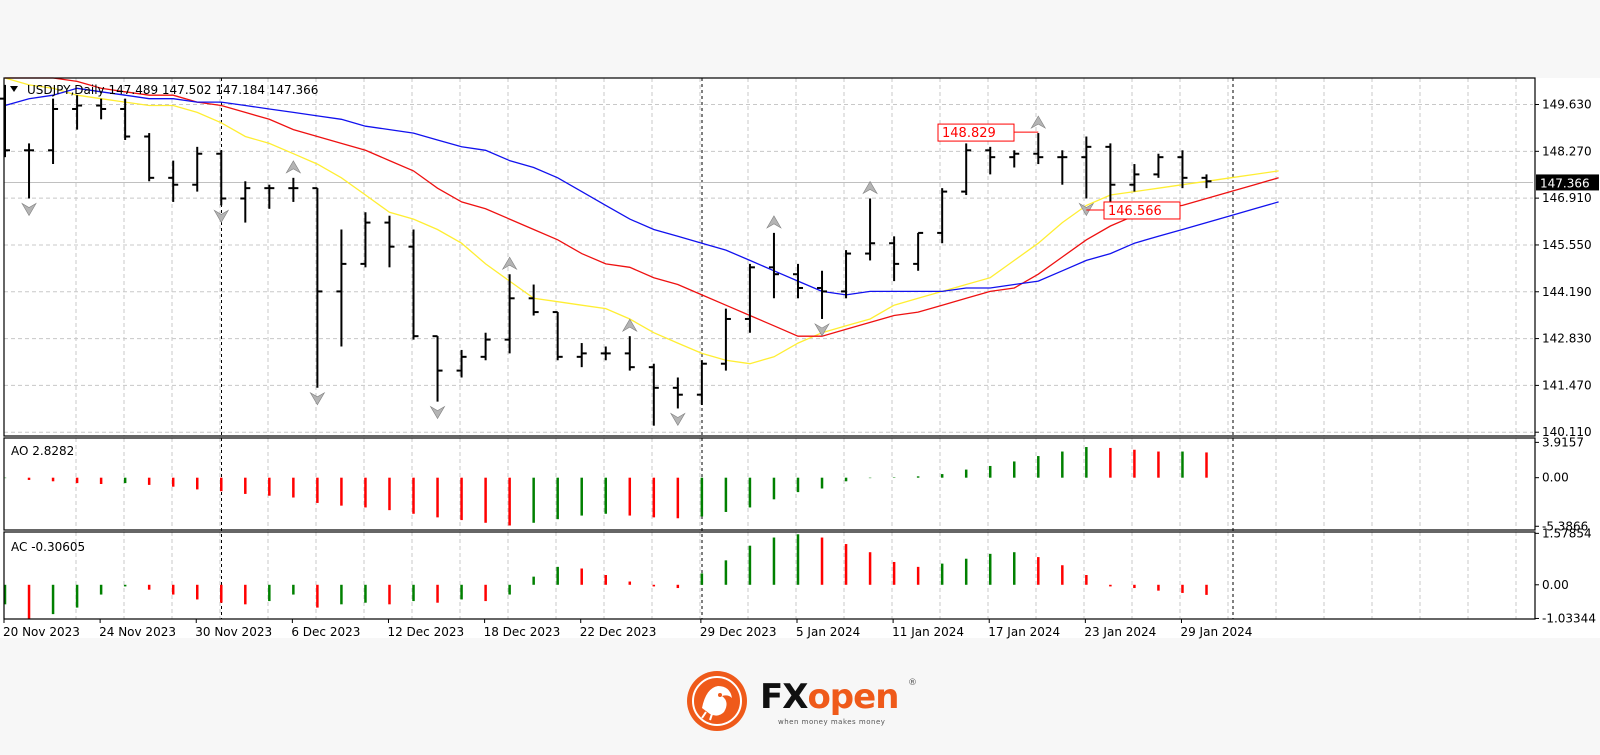 The height and width of the screenshot is (755, 1600). What do you see at coordinates (425, 632) in the screenshot?
I see `date-axis-label: 12 Dec 2023` at bounding box center [425, 632].